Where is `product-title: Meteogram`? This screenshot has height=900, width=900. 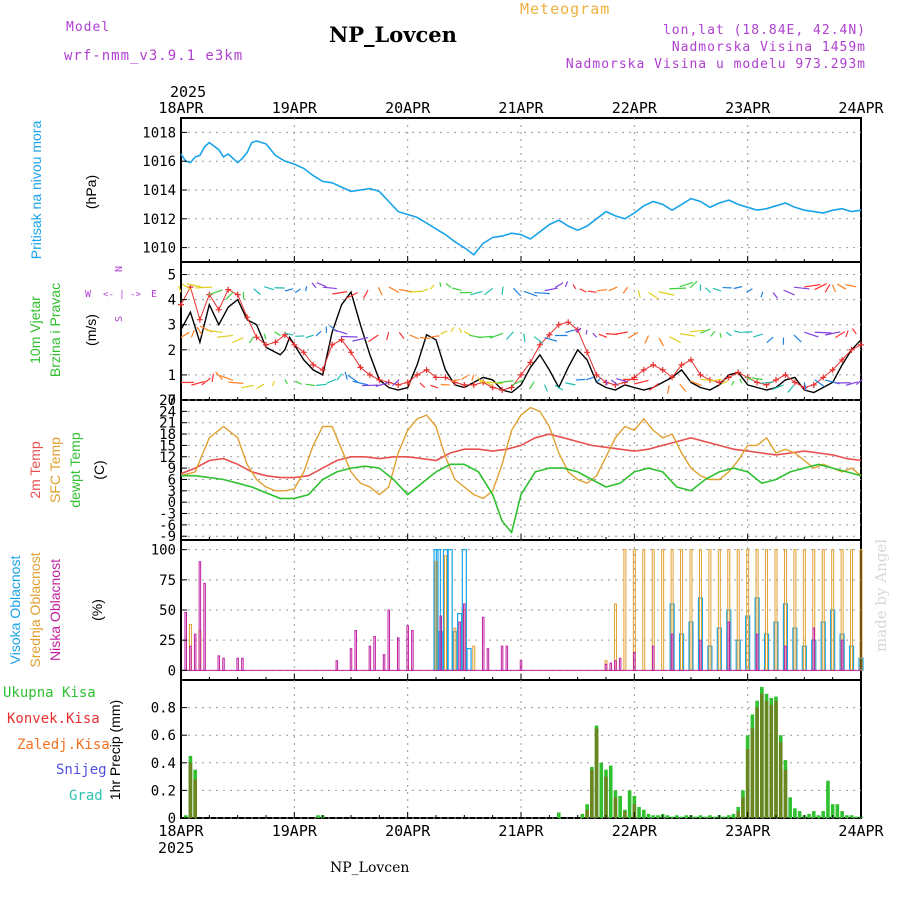 product-title: Meteogram is located at coordinates (565, 9).